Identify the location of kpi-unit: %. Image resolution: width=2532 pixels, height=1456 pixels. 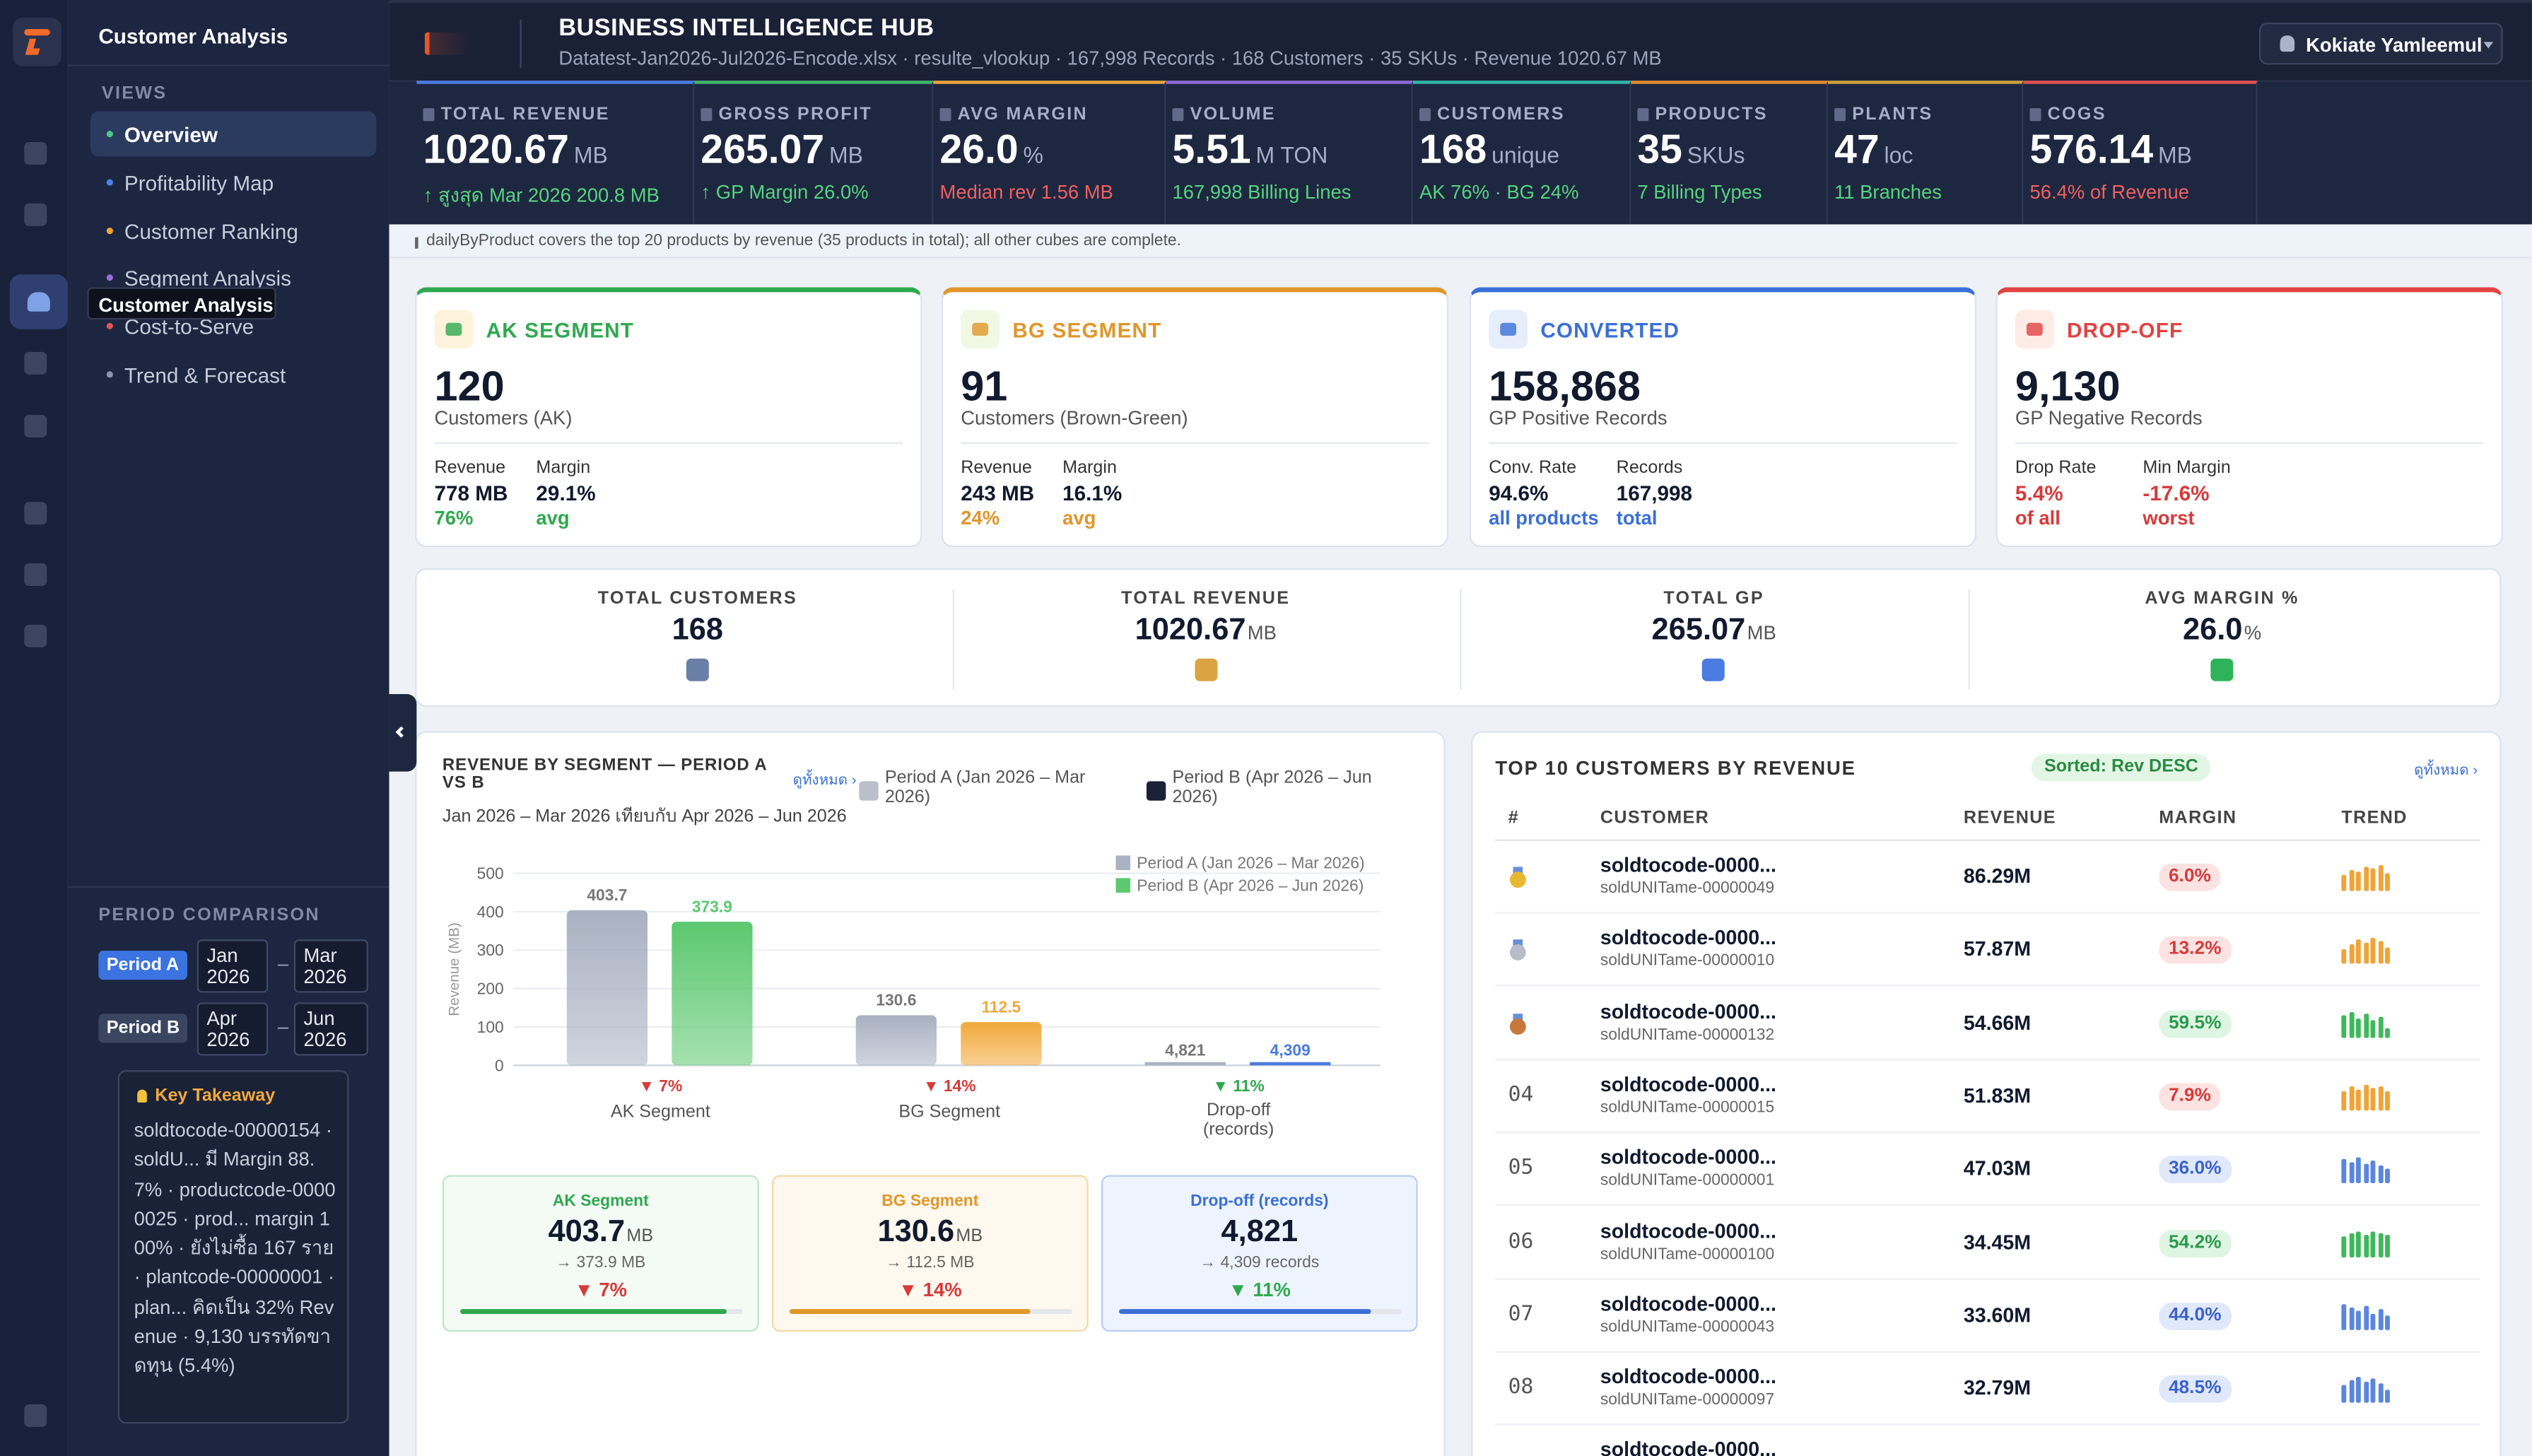
(1033, 155).